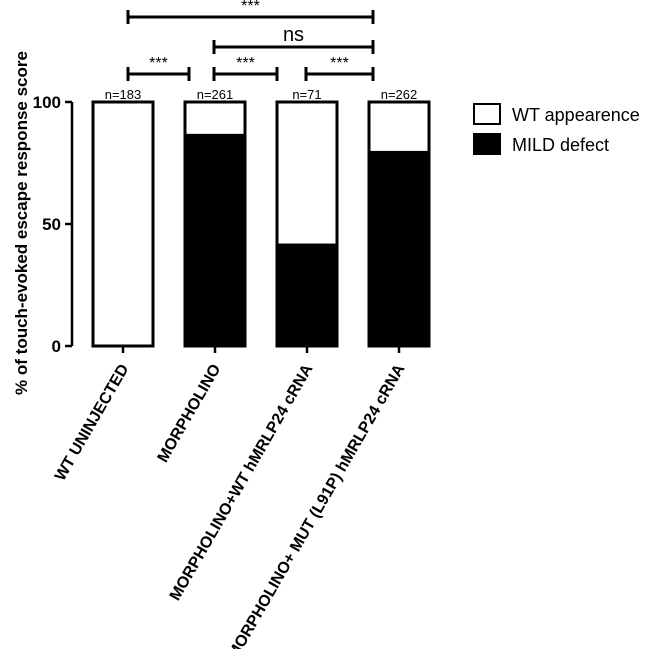  I want to click on legend-label: MILD defect, so click(560, 145).